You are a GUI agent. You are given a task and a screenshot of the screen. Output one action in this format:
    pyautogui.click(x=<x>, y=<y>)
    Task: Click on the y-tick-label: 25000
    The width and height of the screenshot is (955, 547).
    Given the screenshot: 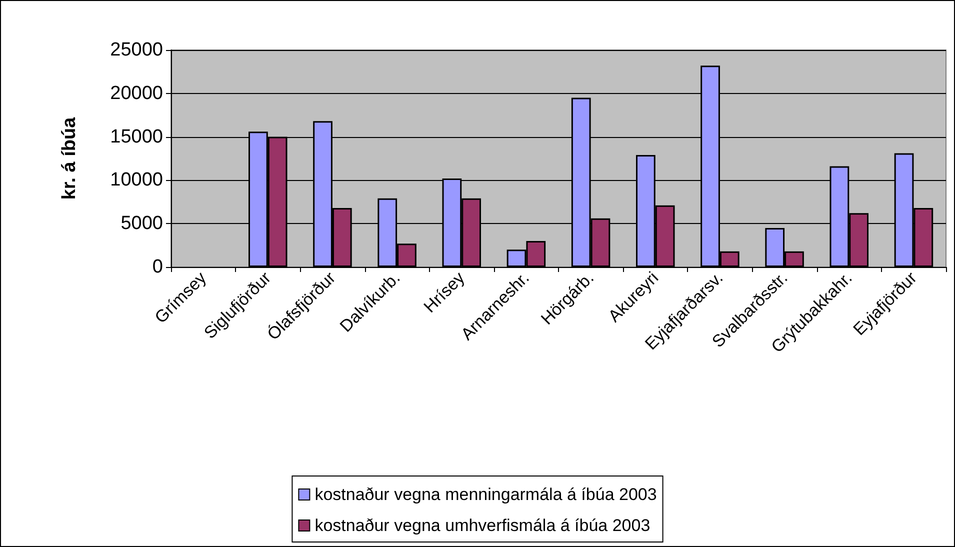 What is the action you would take?
    pyautogui.click(x=136, y=50)
    